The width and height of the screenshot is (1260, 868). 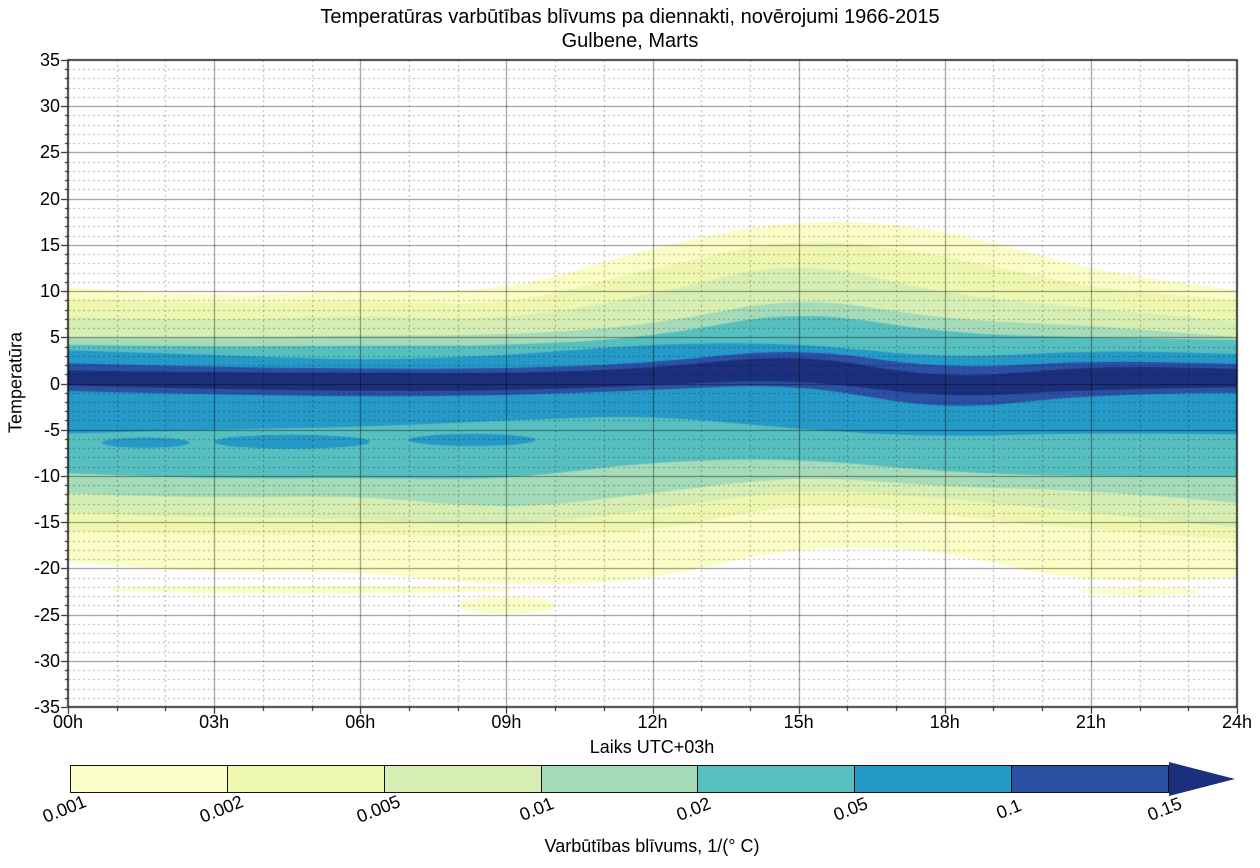 What do you see at coordinates (536, 809) in the screenshot?
I see `colorbar-tick-label: 0.01` at bounding box center [536, 809].